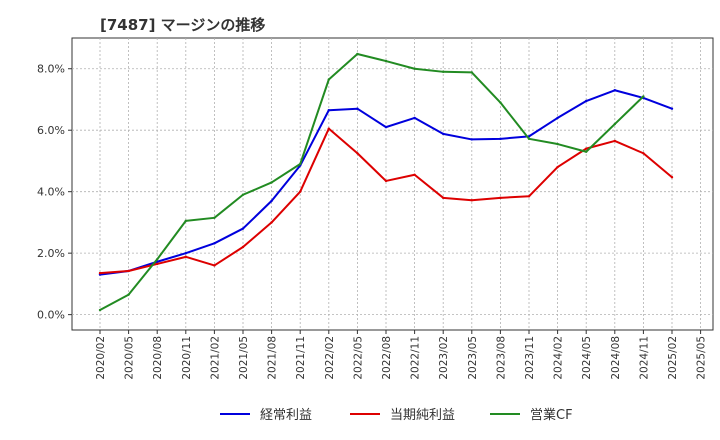  Describe the element at coordinates (130, 358) in the screenshot. I see `x-tick-label: 2020/05` at that location.